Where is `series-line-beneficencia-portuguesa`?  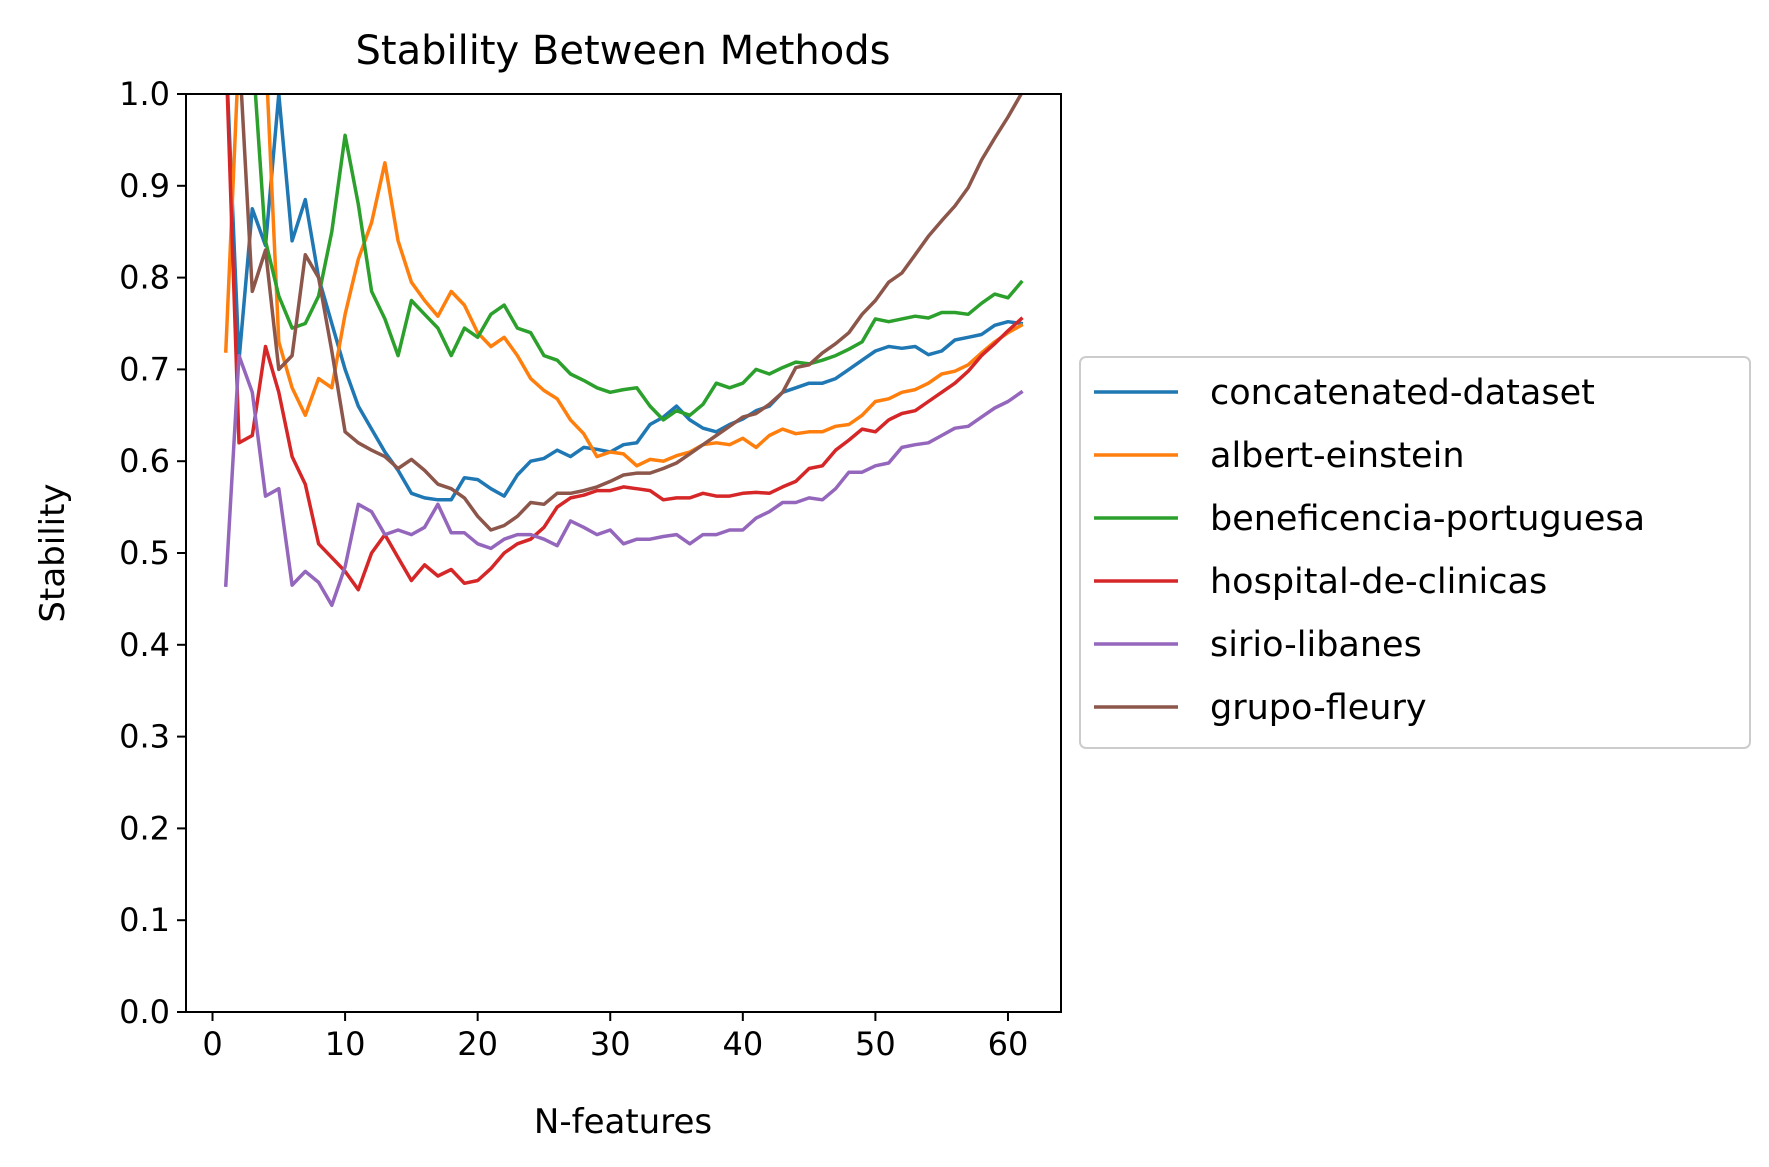
series-line-beneficencia-portuguesa is located at coordinates (638, 258).